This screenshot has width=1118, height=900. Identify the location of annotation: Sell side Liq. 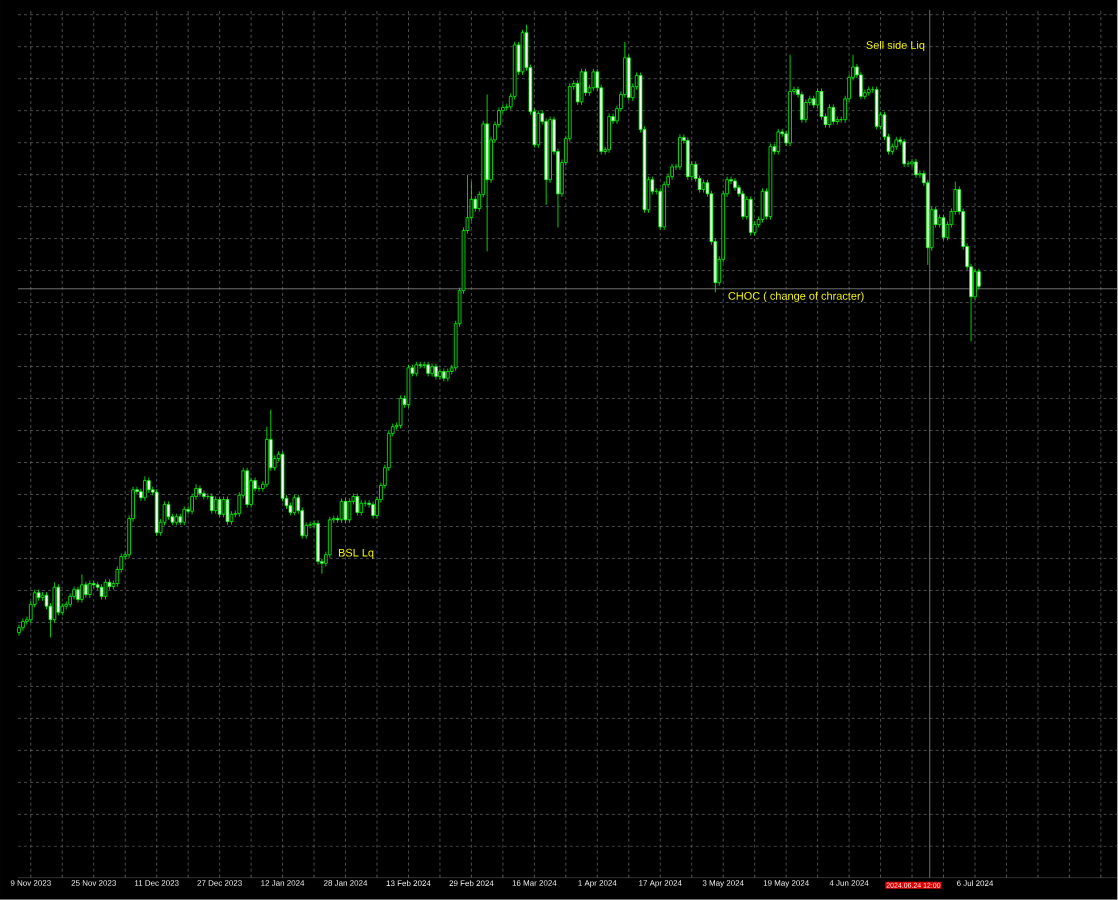
(895, 46).